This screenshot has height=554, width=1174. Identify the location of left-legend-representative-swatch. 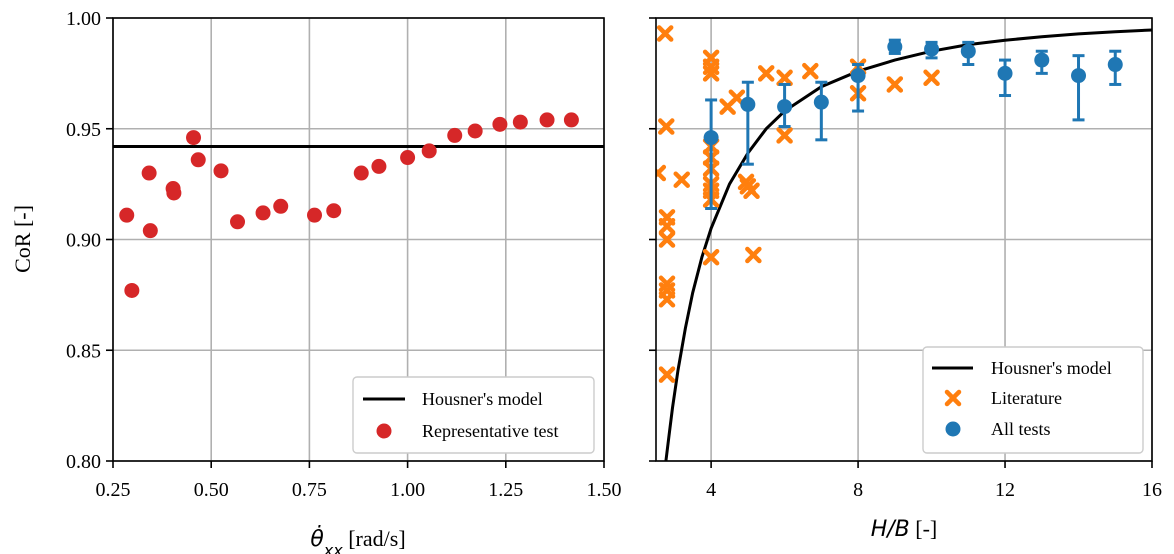
(384, 431).